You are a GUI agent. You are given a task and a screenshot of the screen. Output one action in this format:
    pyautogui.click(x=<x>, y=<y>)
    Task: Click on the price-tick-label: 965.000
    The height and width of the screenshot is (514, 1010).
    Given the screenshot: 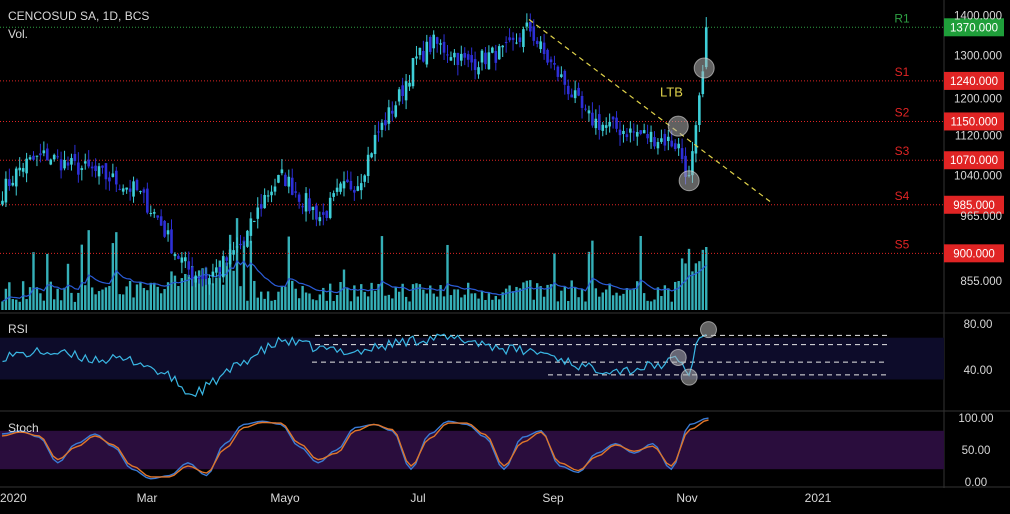 What is the action you would take?
    pyautogui.click(x=981, y=217)
    